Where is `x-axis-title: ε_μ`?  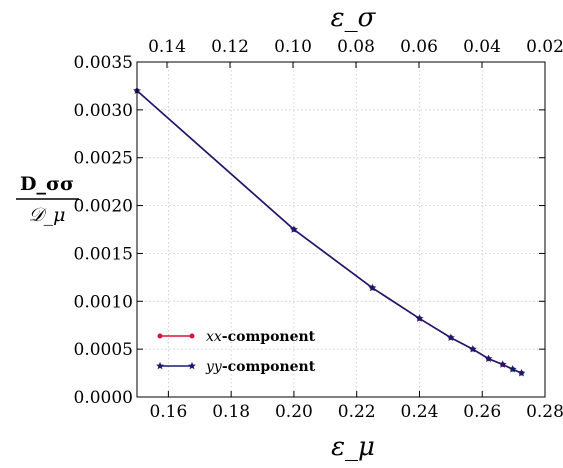 x-axis-title: ε_μ is located at coordinates (353, 447).